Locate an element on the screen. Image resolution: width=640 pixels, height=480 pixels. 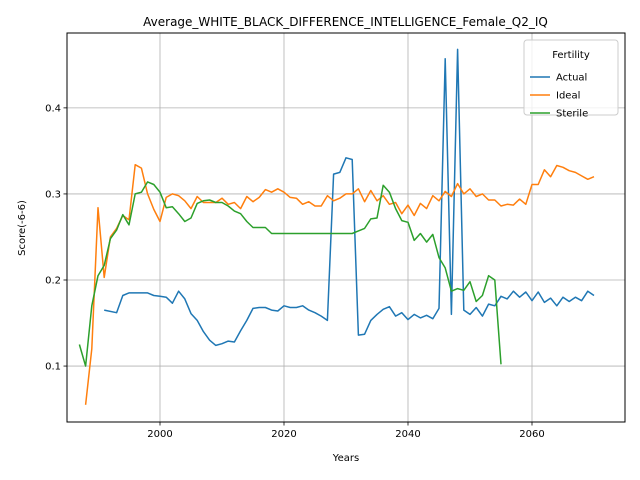
legend-label-sterile: Sterile is located at coordinates (572, 114).